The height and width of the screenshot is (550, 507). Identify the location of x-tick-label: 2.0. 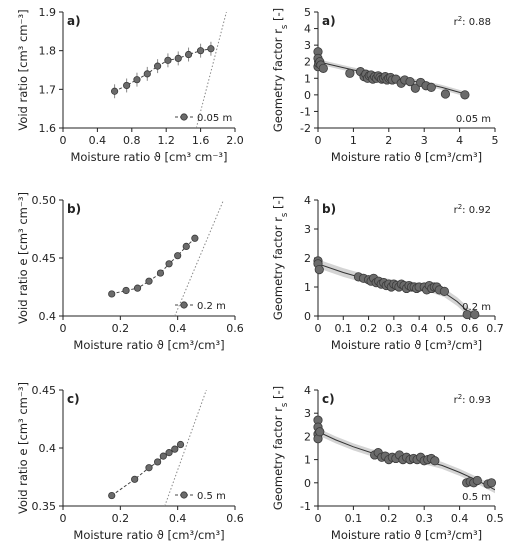
(235, 140).